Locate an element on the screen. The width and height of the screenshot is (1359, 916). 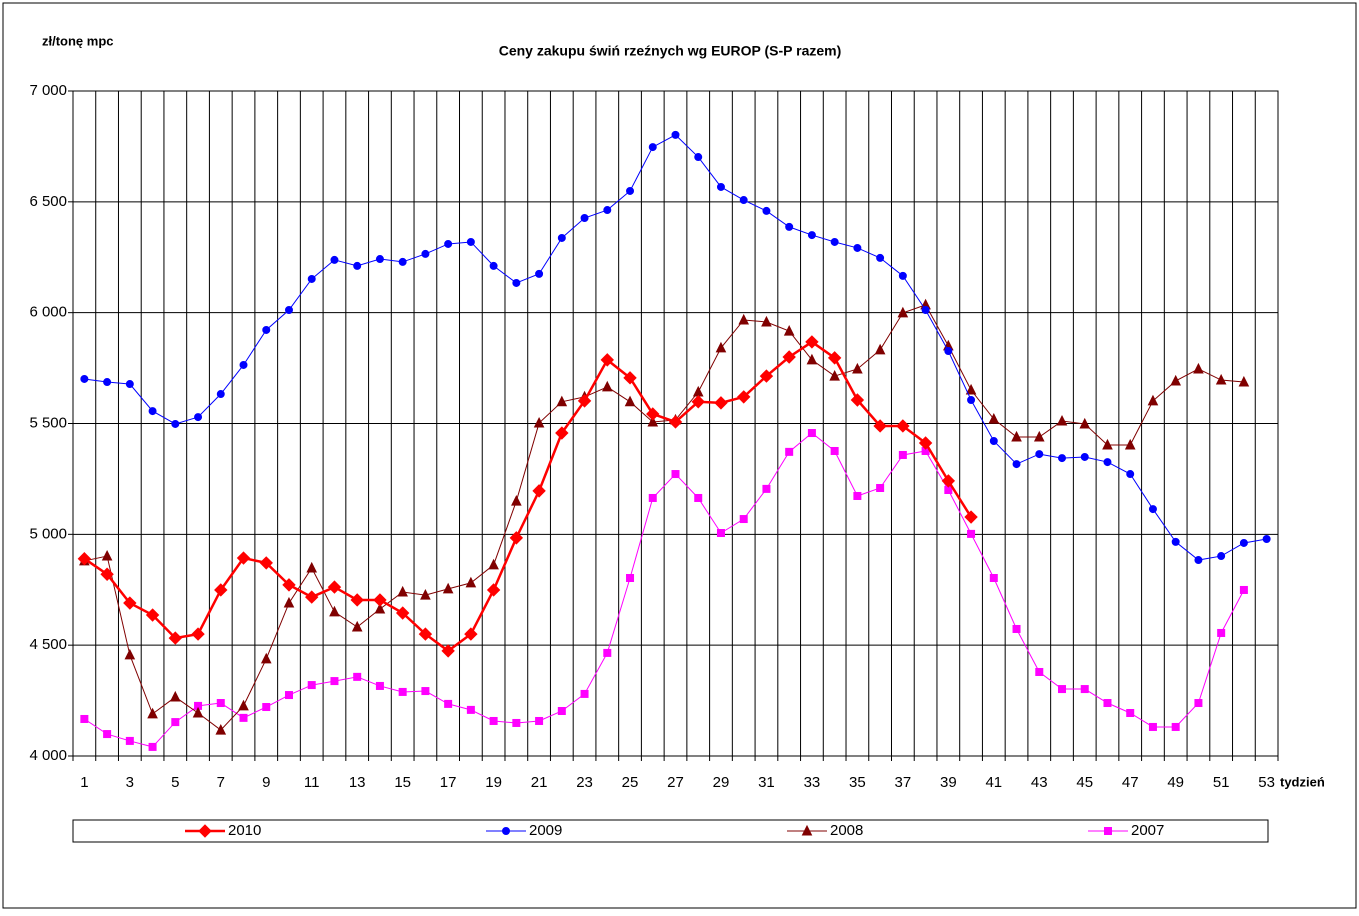
x-tick-label: 23 is located at coordinates (584, 782).